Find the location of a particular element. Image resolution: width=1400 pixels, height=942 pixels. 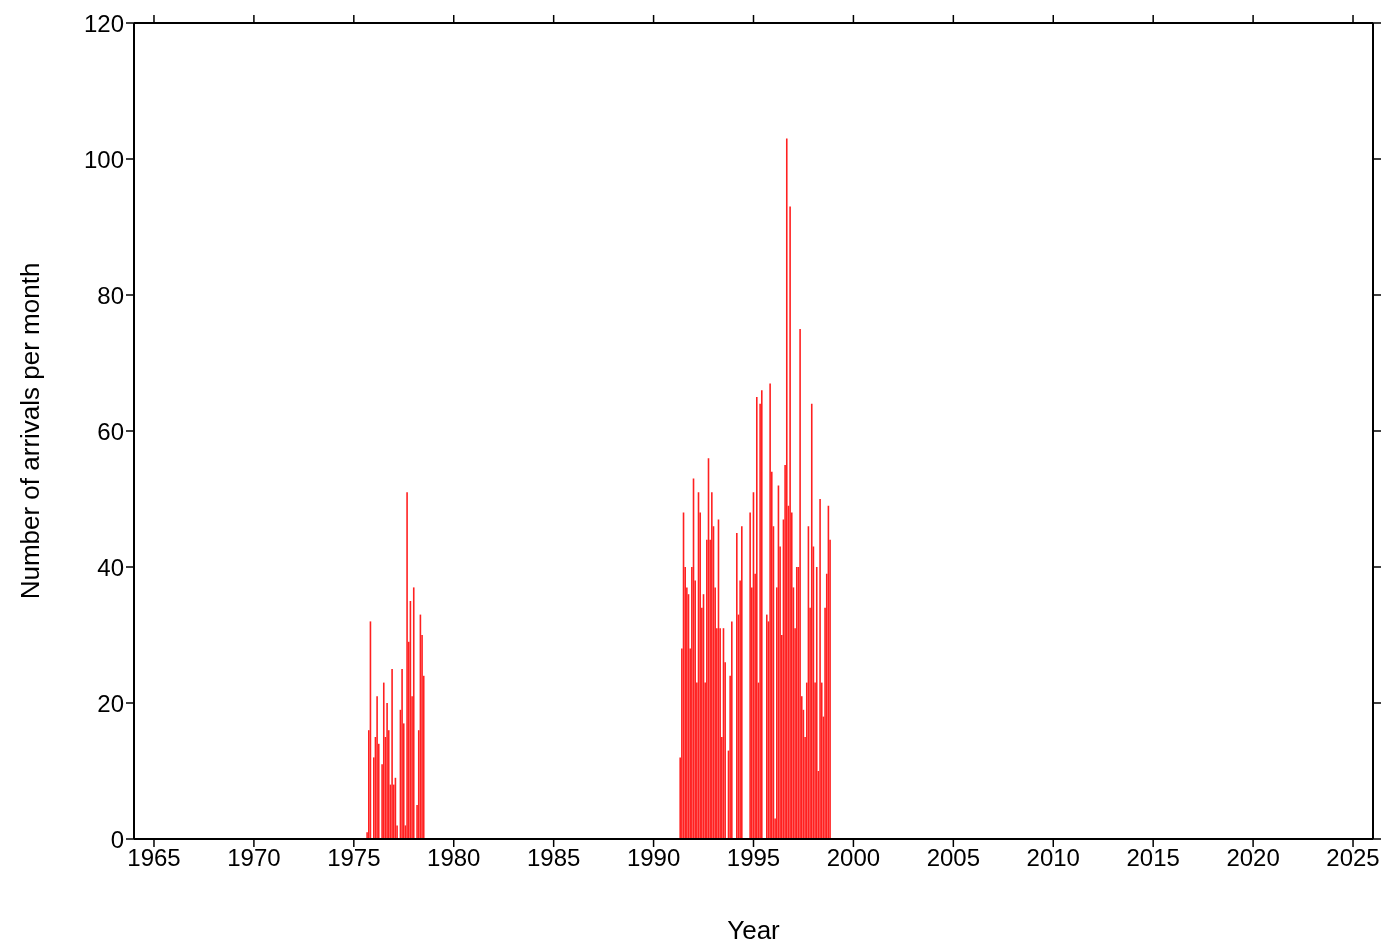

y-tick-label: 20 is located at coordinates (110, 703).